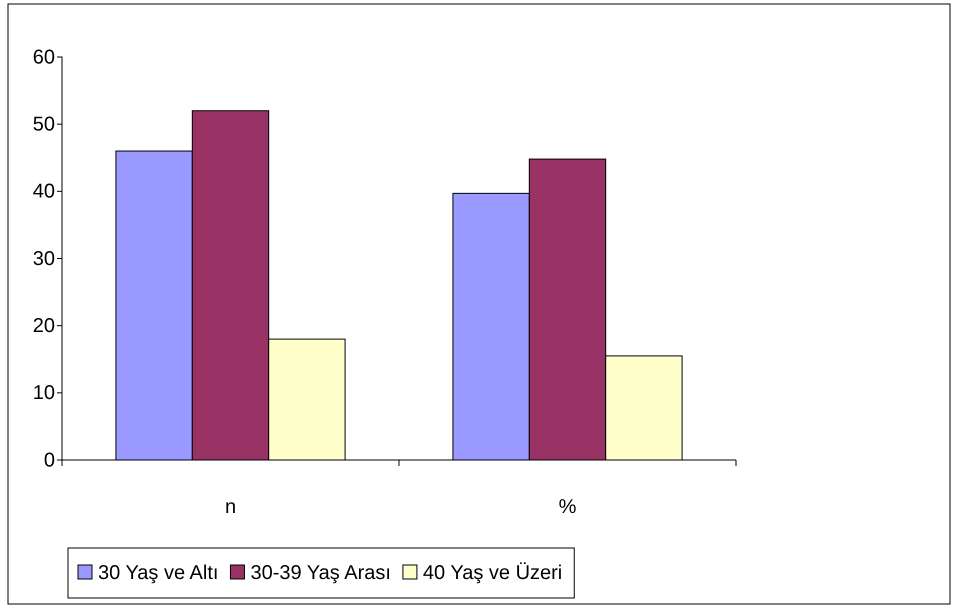 Image resolution: width=958 pixels, height=608 pixels. What do you see at coordinates (492, 573) in the screenshot?
I see `legend-label: 40 Yaş ve Üzeri` at bounding box center [492, 573].